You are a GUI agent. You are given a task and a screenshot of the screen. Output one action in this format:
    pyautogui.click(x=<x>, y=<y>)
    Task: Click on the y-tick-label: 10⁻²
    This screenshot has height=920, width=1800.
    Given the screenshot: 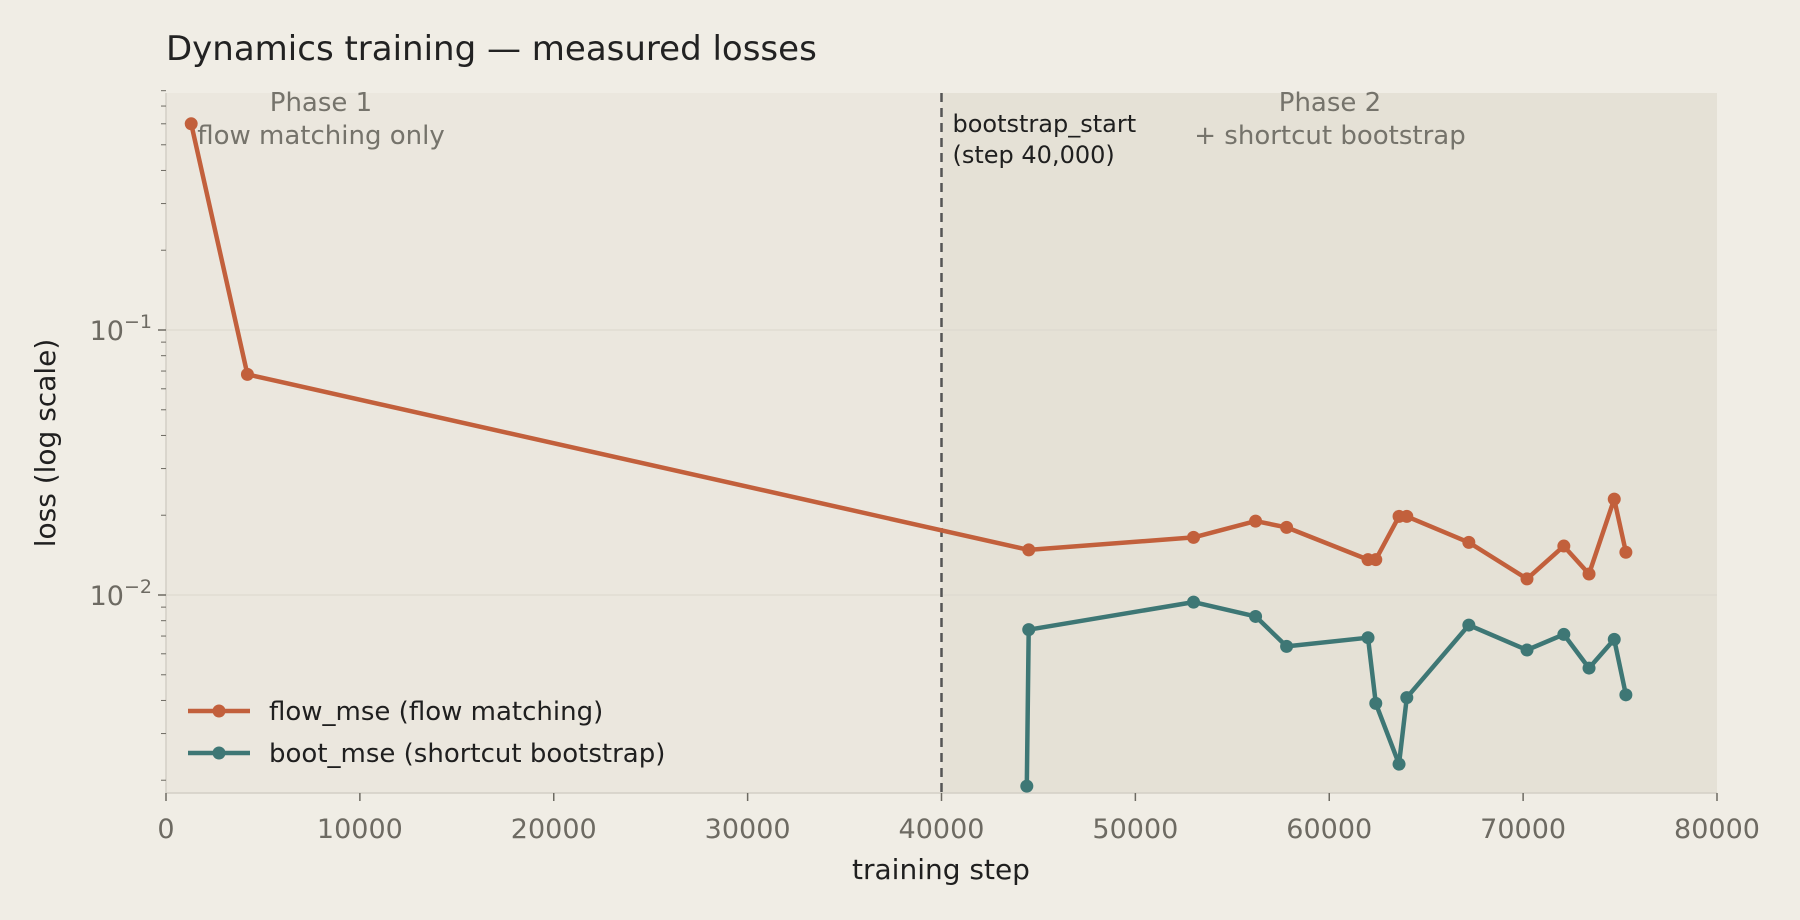 What is the action you would take?
    pyautogui.click(x=121, y=594)
    